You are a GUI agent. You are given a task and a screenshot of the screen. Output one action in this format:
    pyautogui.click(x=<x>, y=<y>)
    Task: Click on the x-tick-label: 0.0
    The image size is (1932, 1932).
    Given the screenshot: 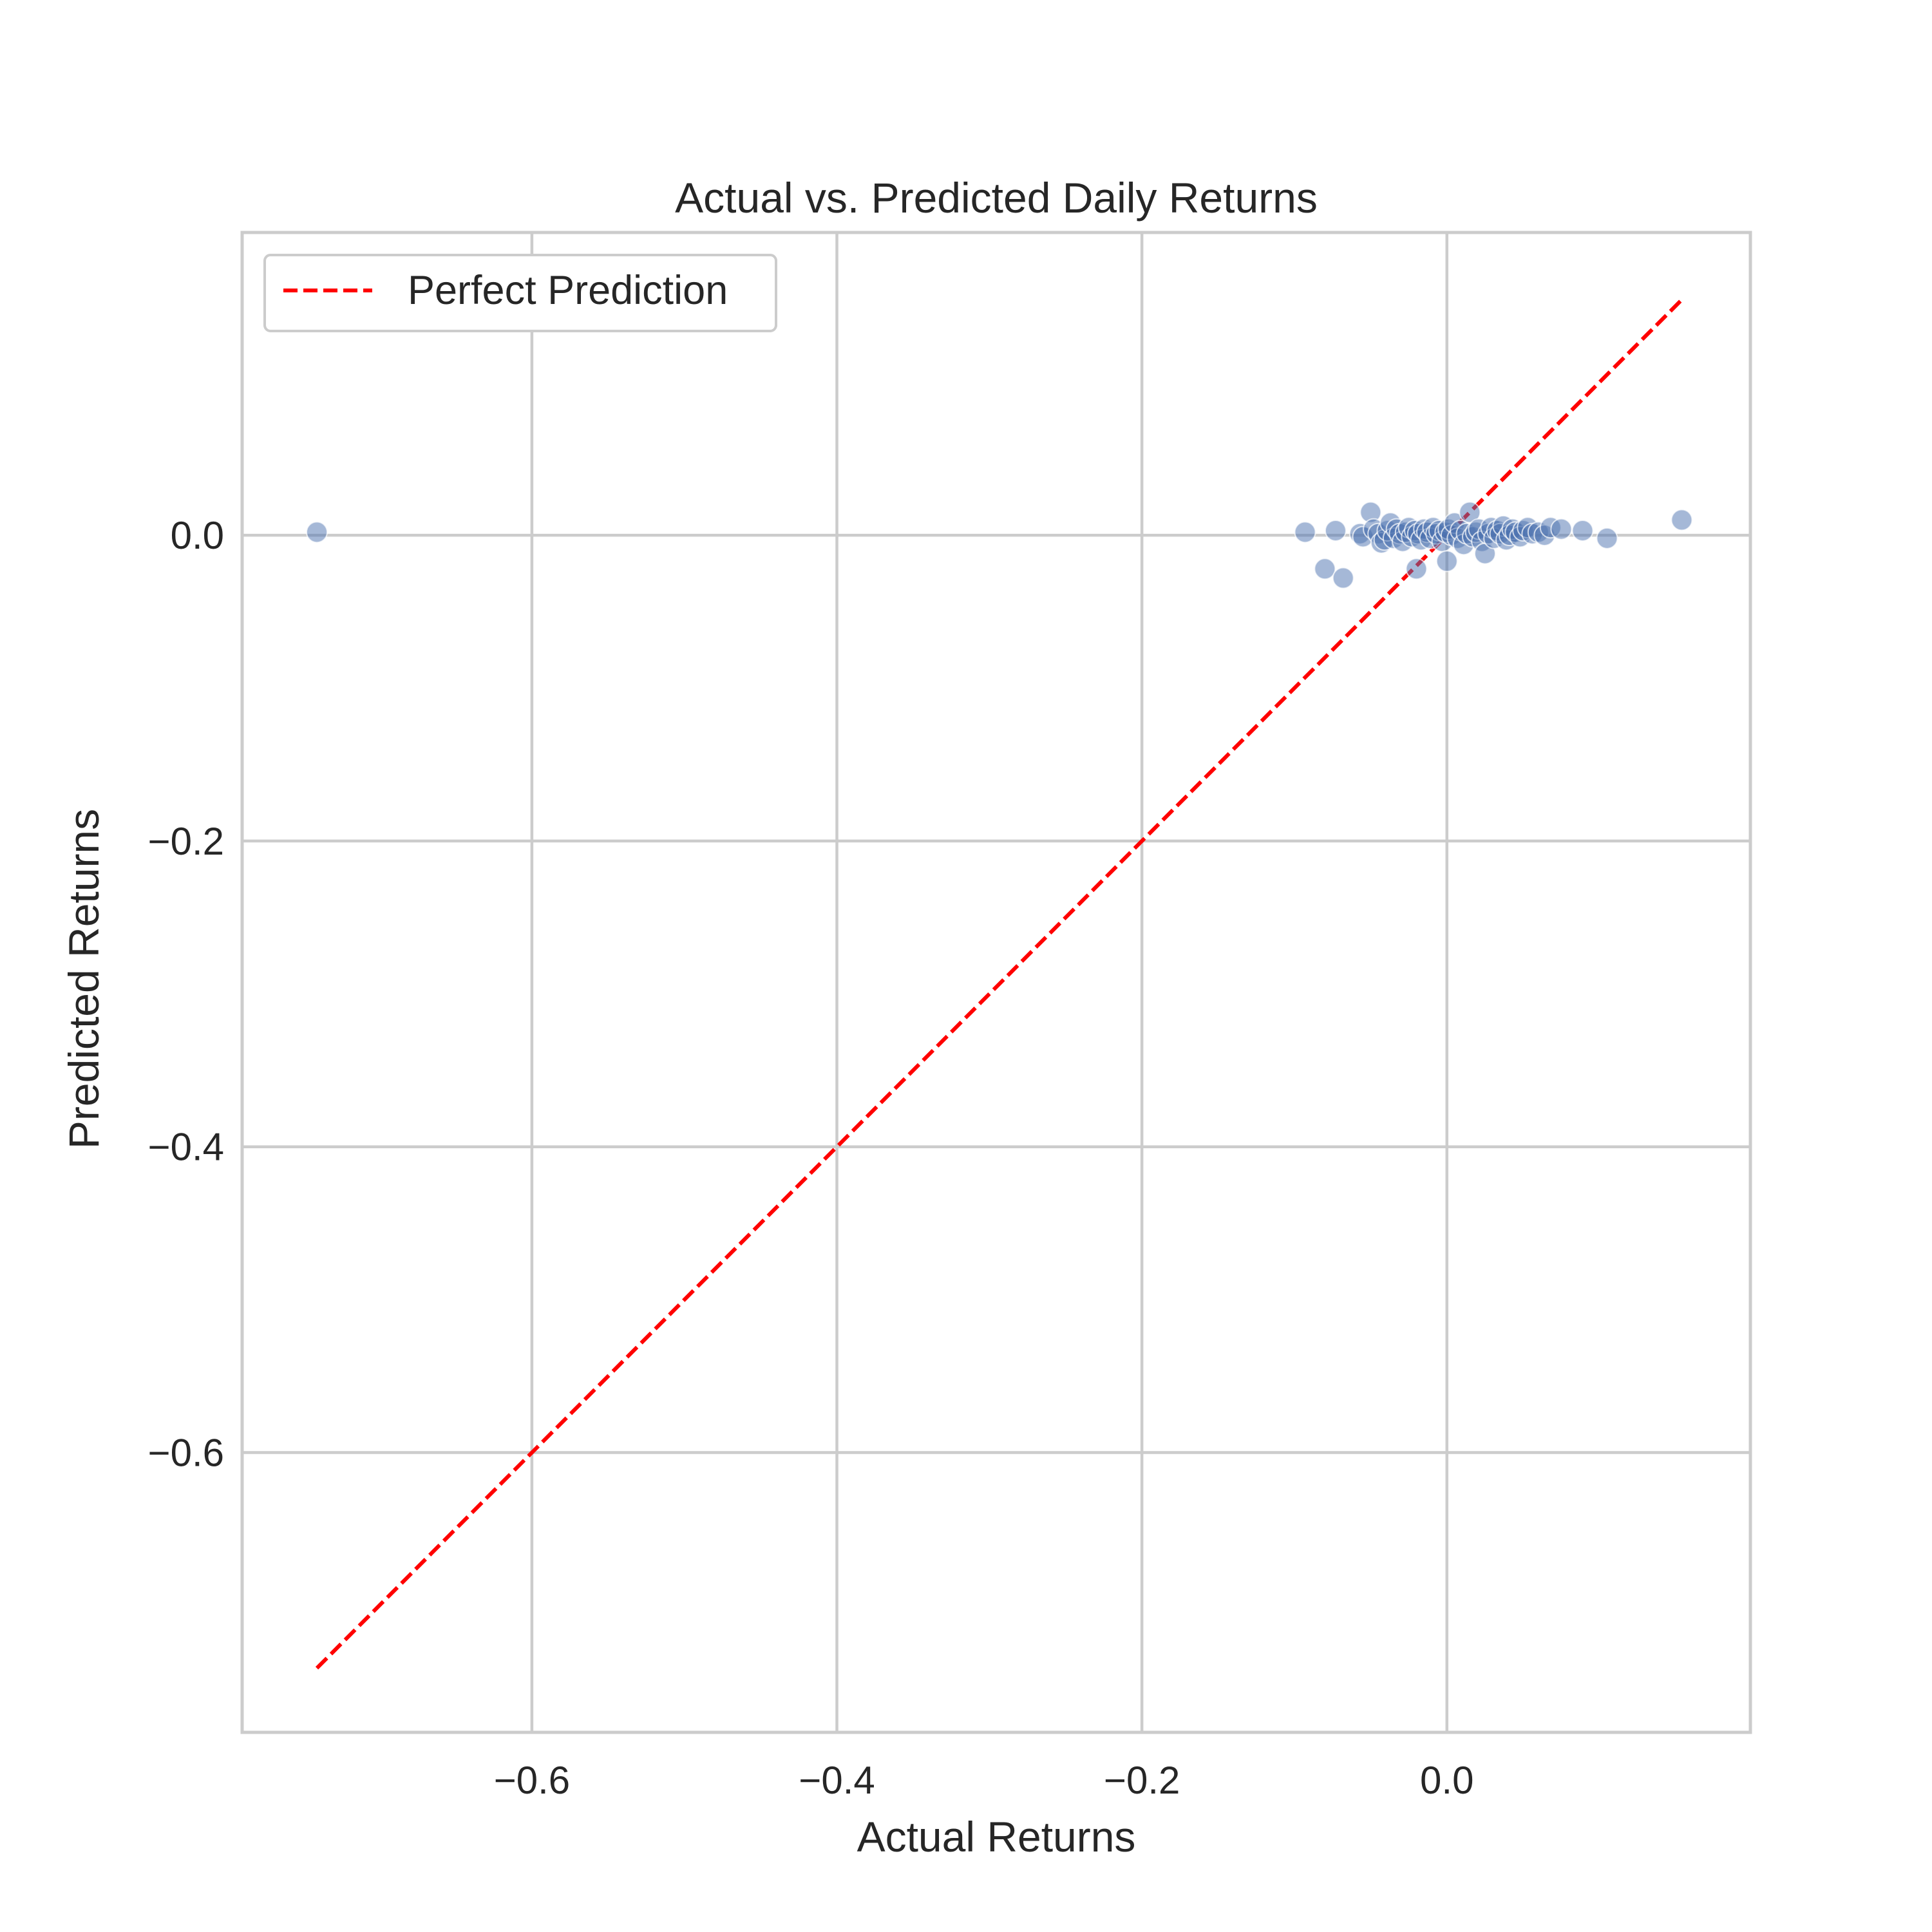 What is the action you would take?
    pyautogui.click(x=1446, y=1781)
    